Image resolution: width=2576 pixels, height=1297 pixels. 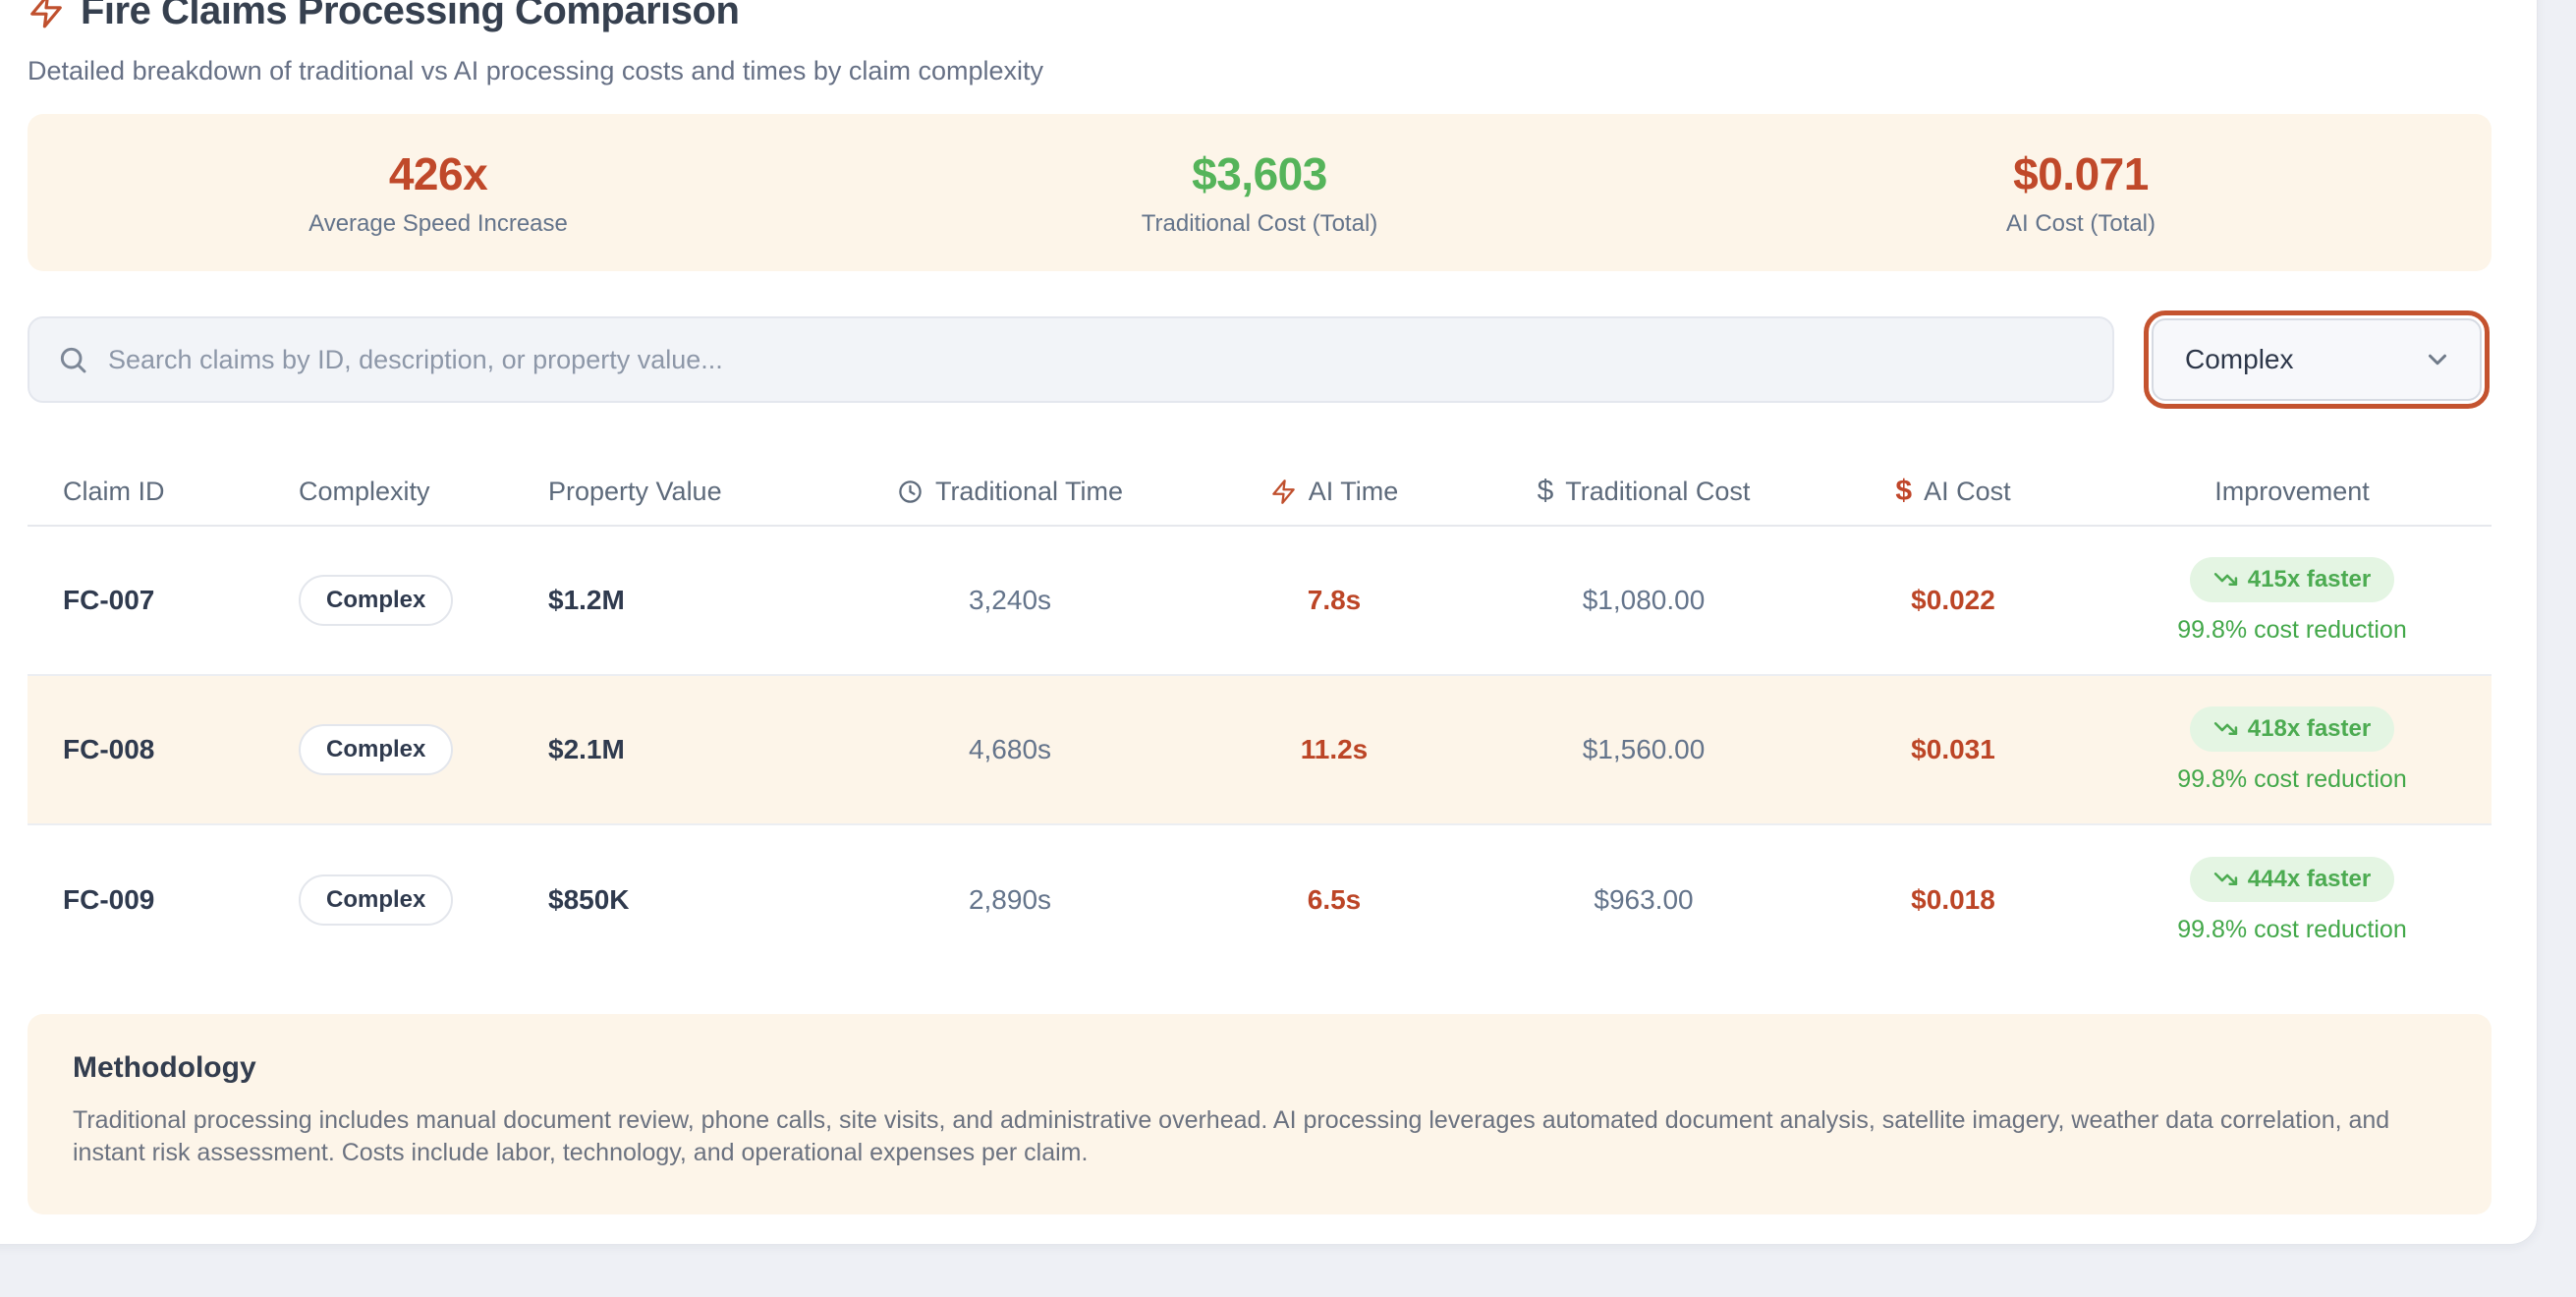 What do you see at coordinates (589, 899) in the screenshot?
I see `property-value-cell: $850K` at bounding box center [589, 899].